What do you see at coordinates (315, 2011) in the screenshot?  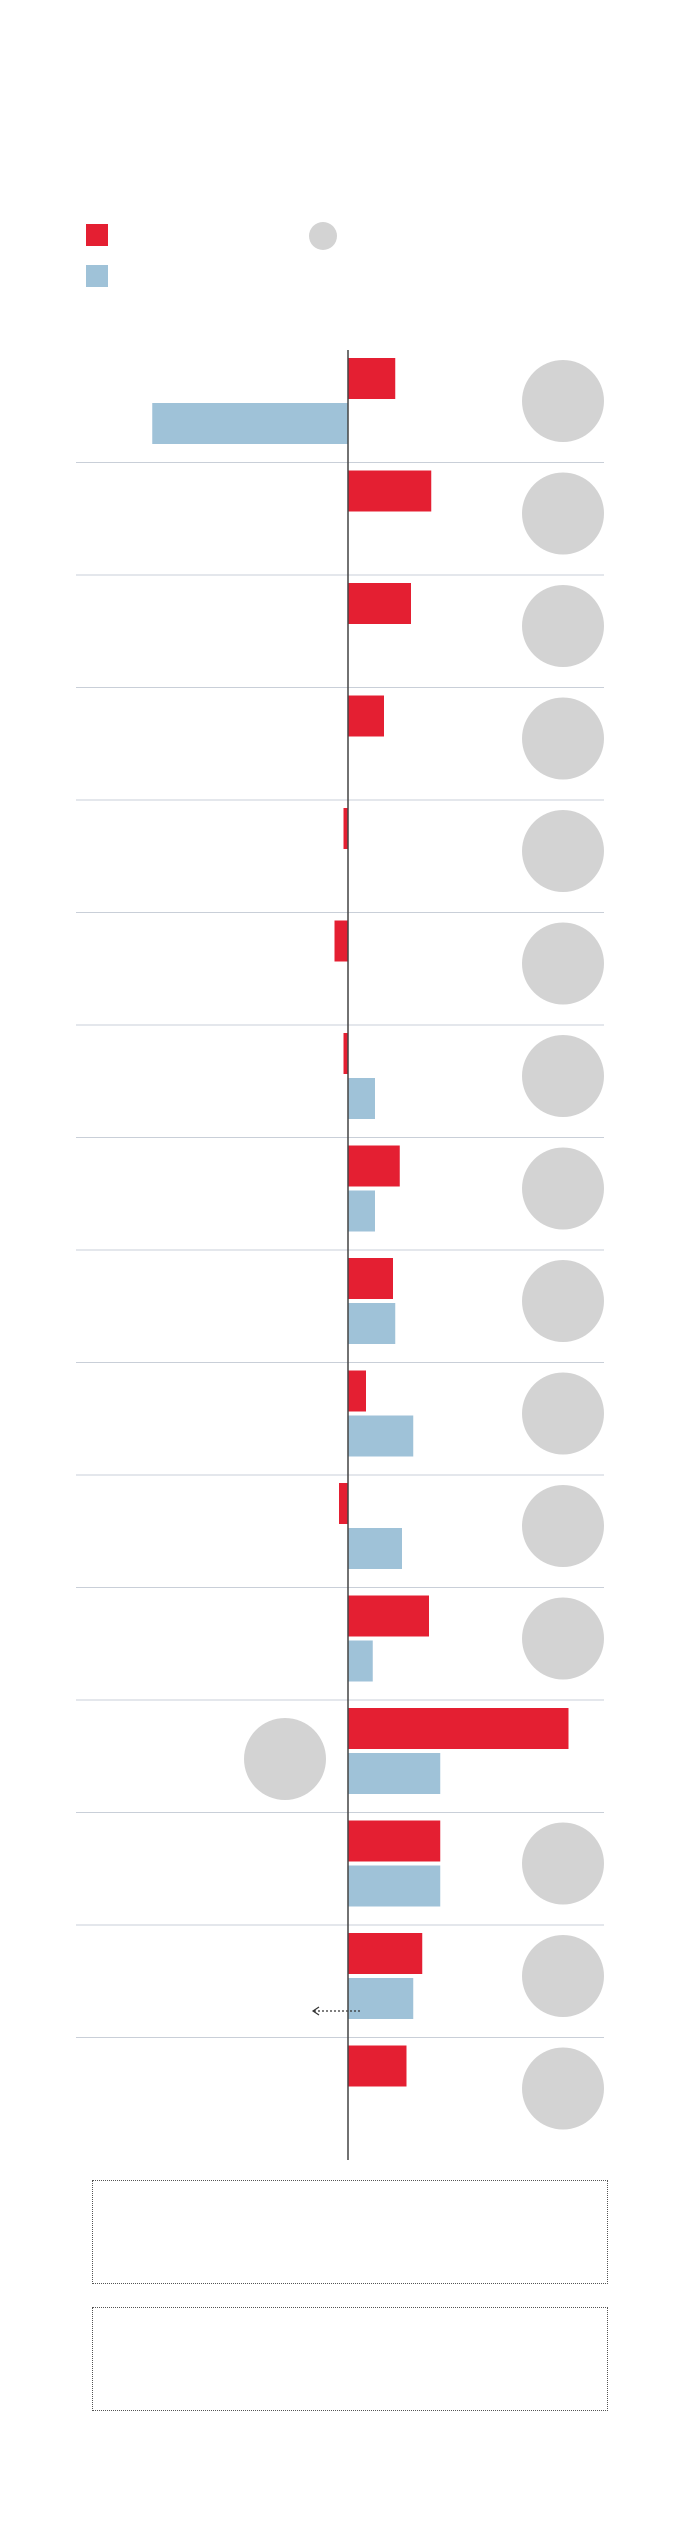 I see `annotation-arrow-head` at bounding box center [315, 2011].